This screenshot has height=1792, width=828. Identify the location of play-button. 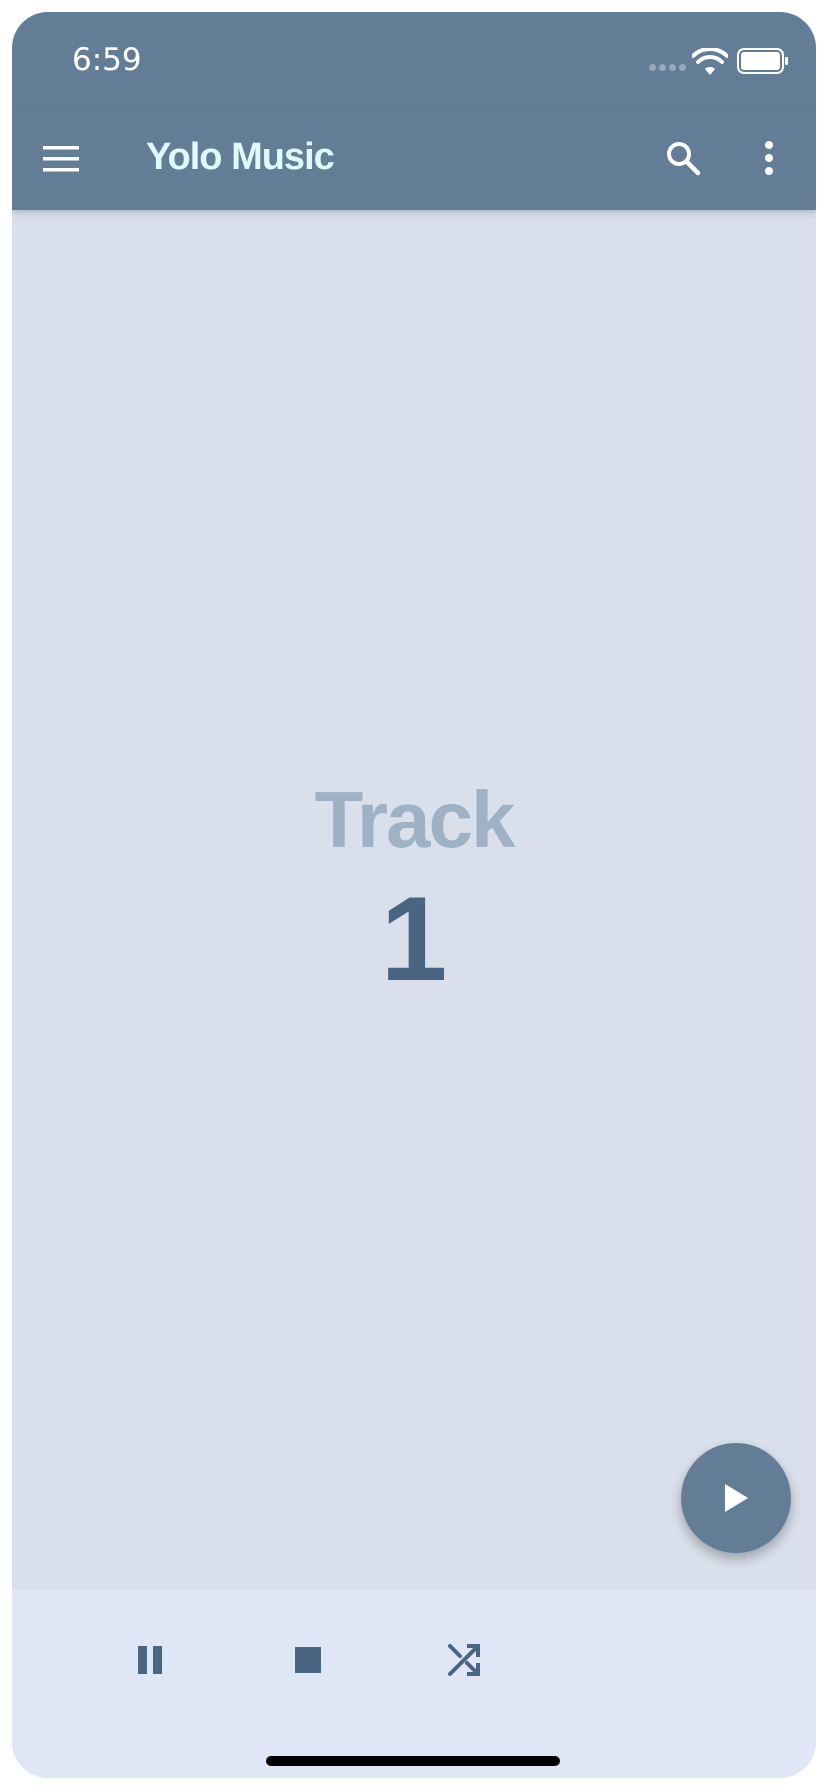
(736, 1498).